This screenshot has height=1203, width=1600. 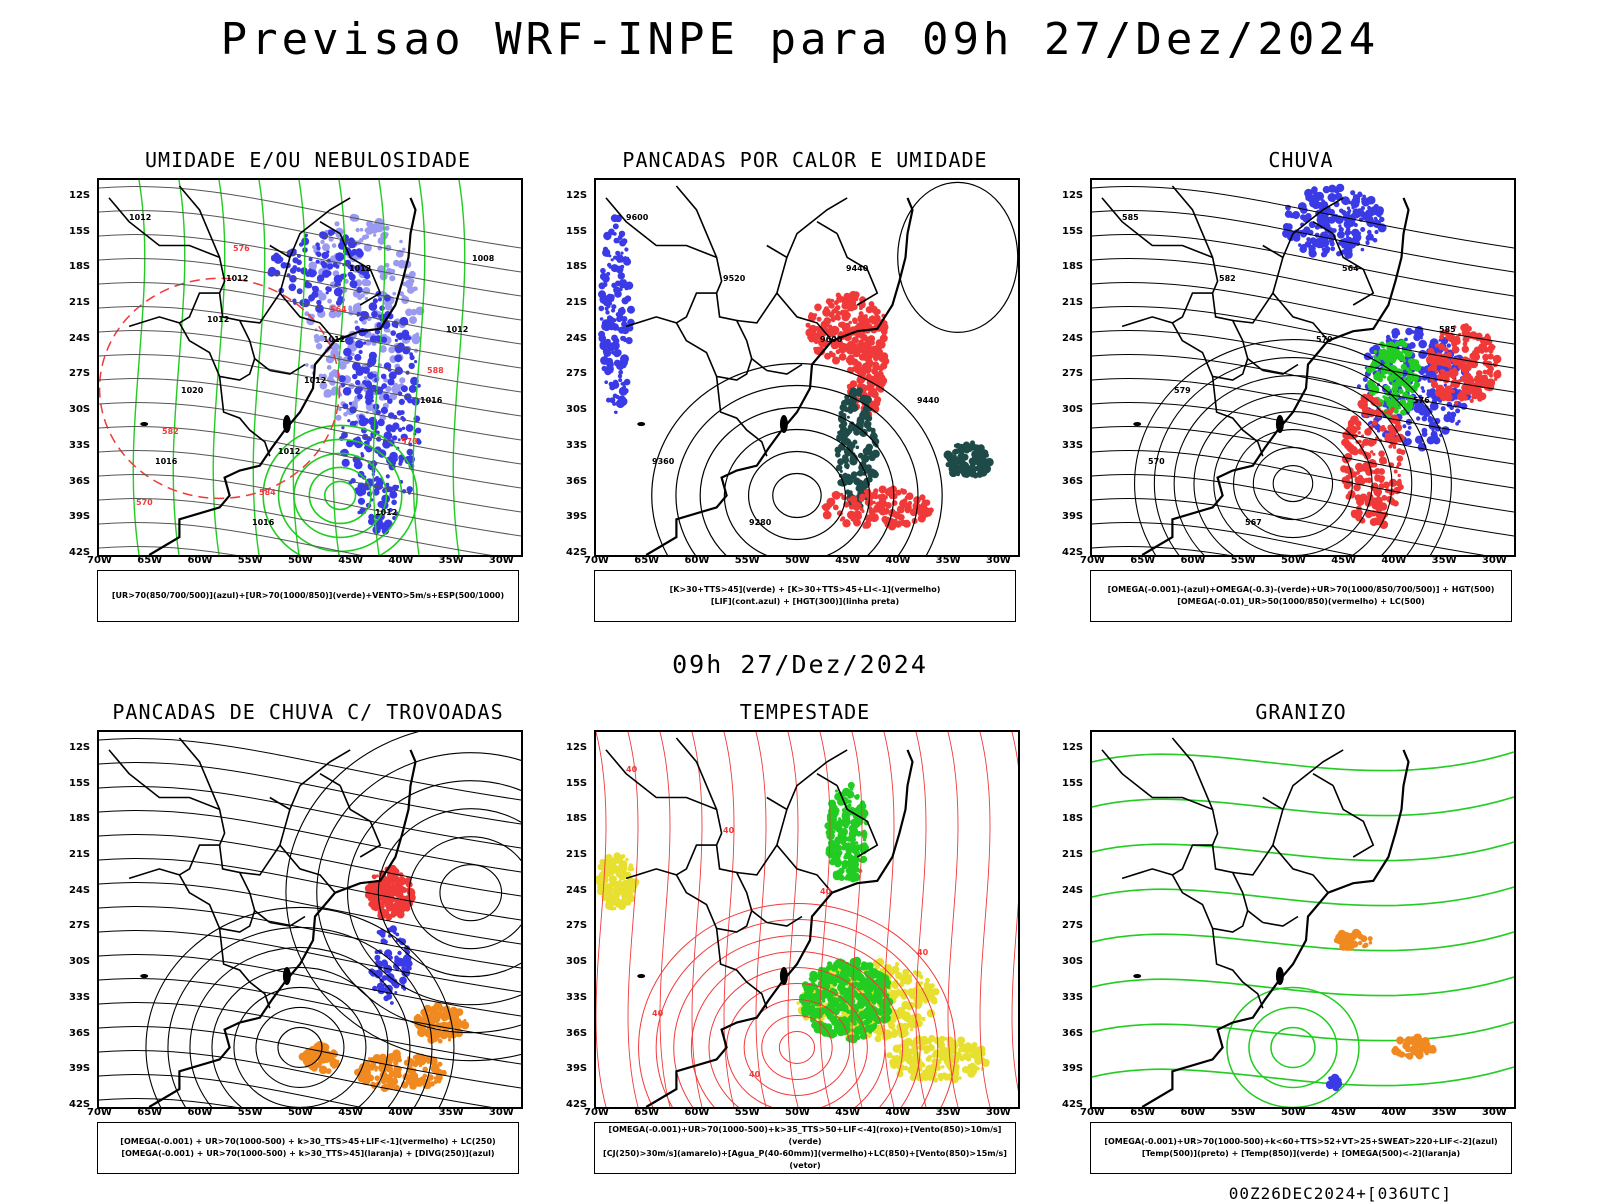 What do you see at coordinates (241, 248) in the screenshot?
I see `contour-label: 576` at bounding box center [241, 248].